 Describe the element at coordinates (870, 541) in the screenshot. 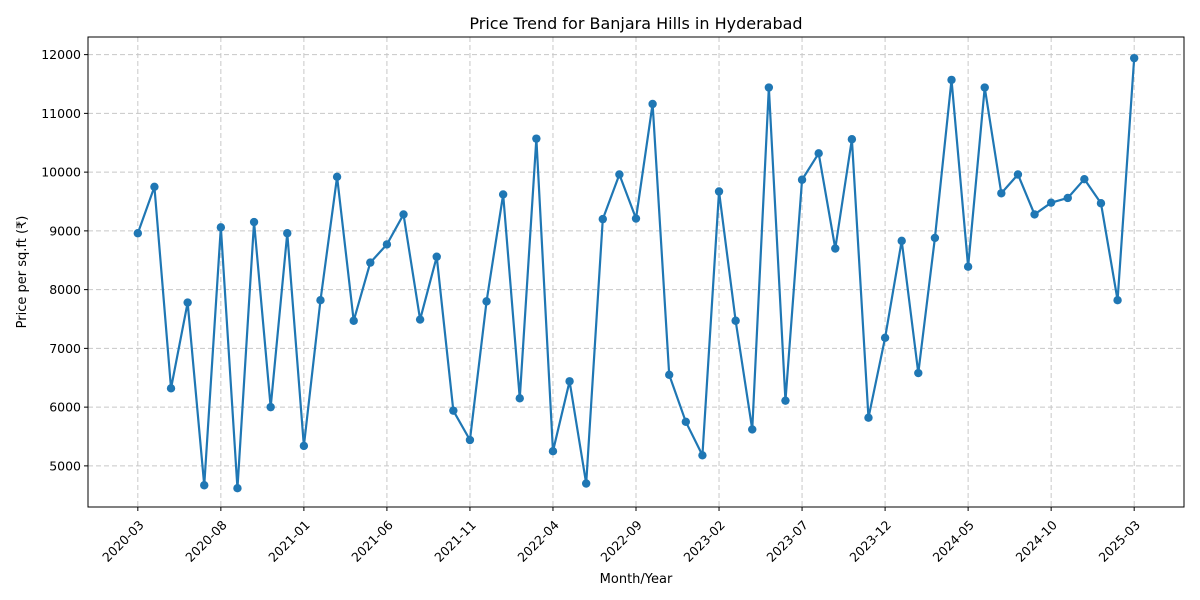

I see `x-tick-label: 2023-12` at that location.